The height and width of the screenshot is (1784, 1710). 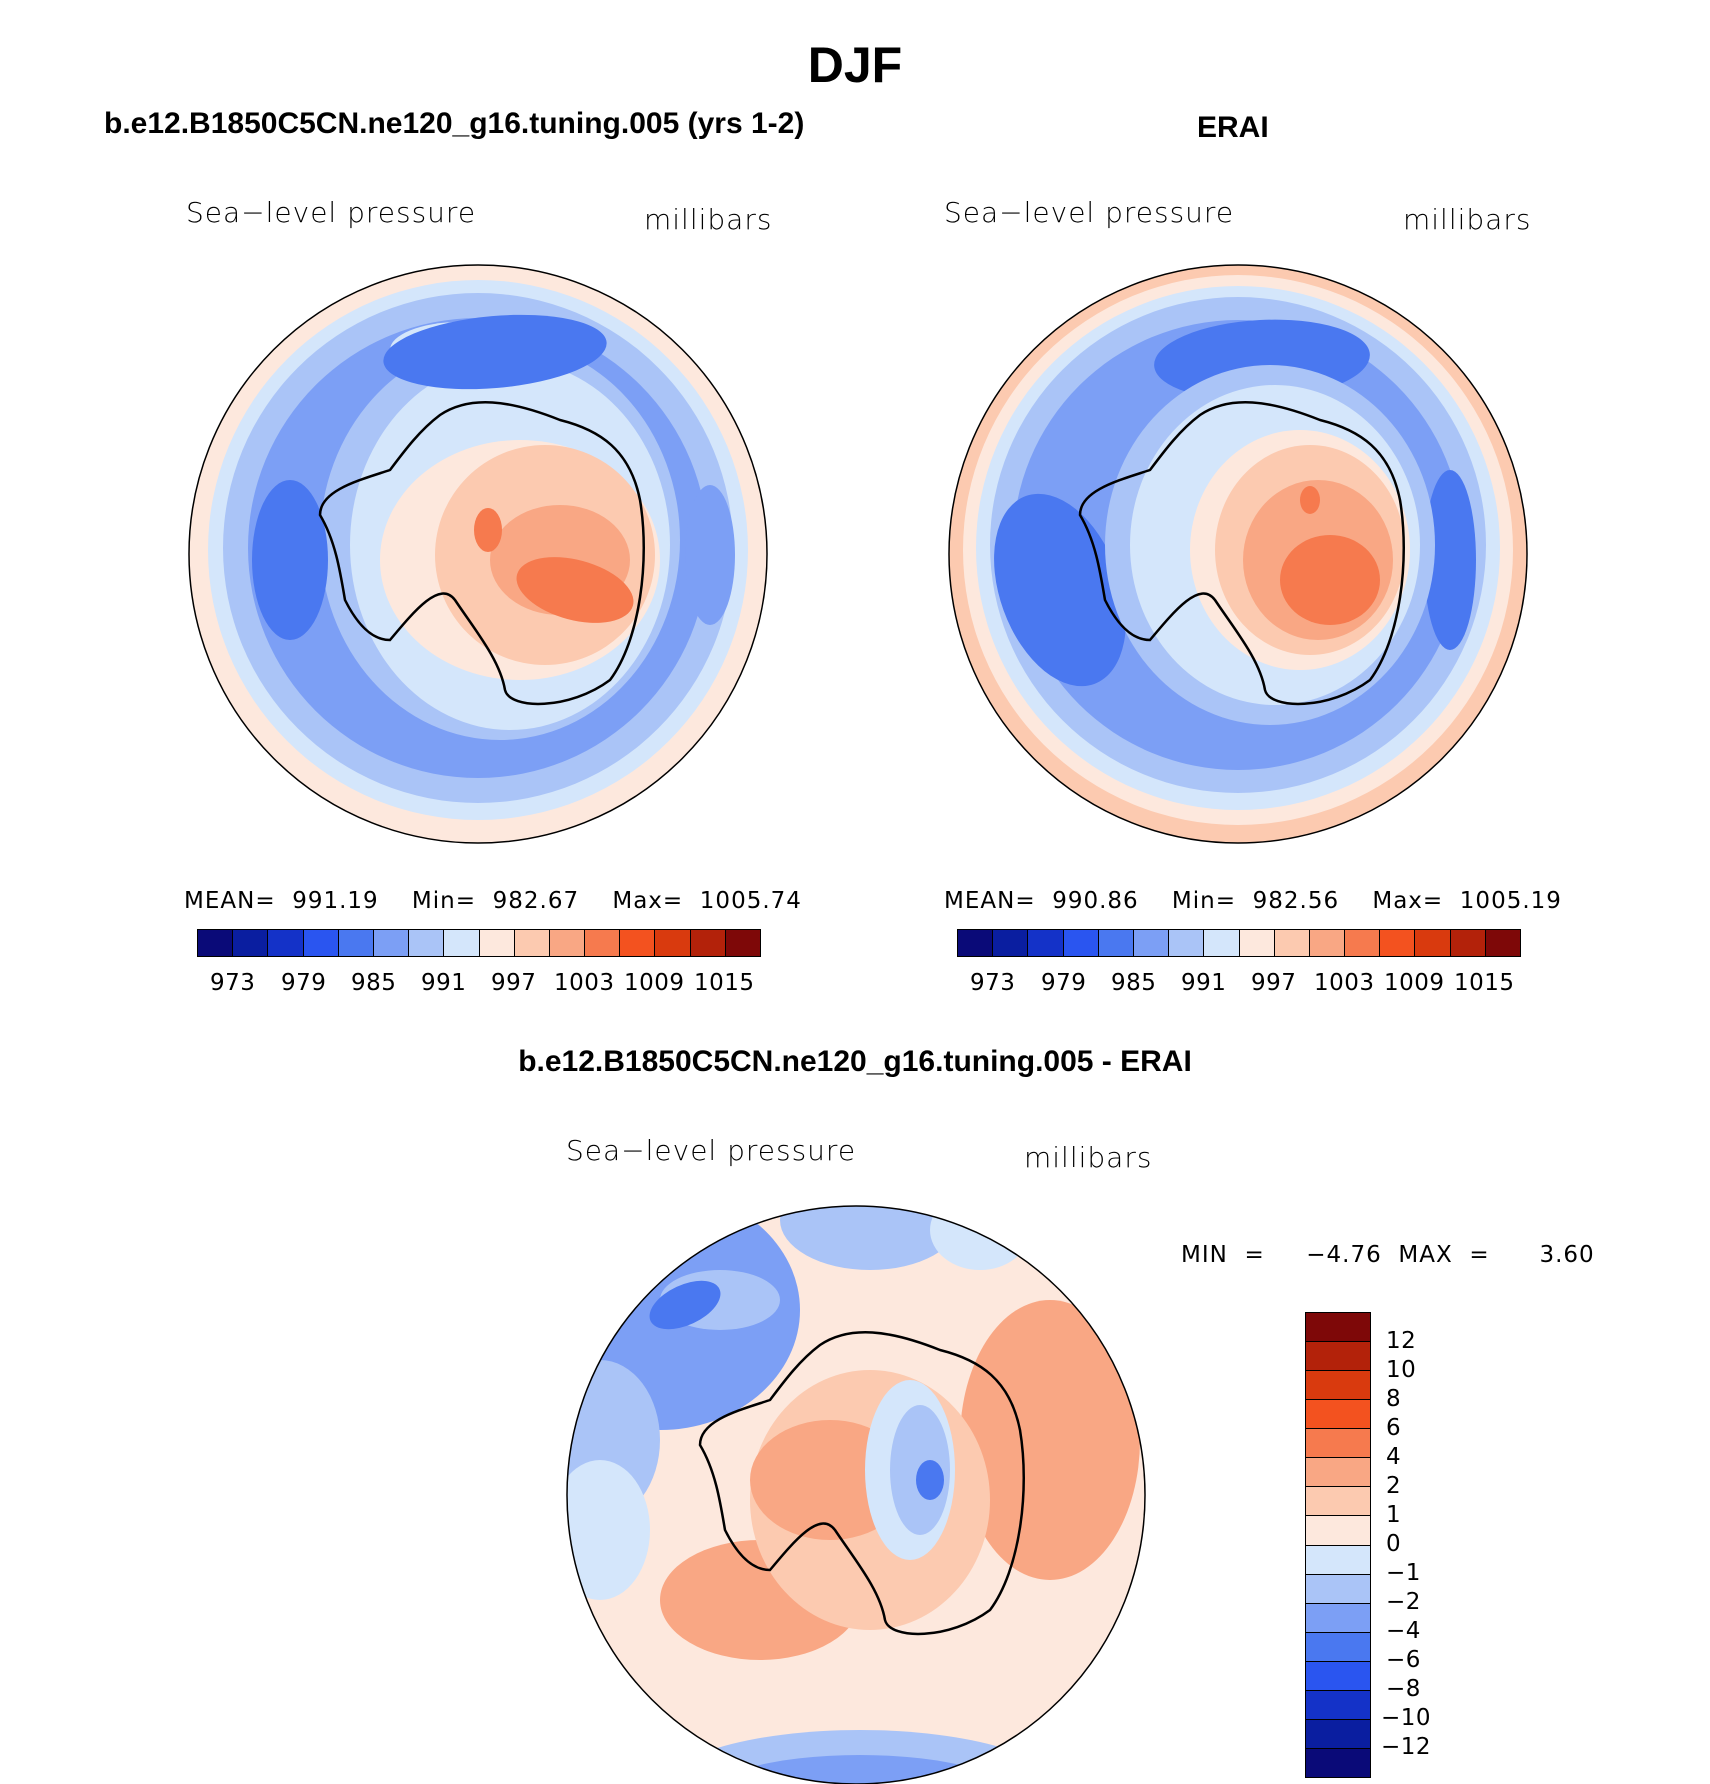 What do you see at coordinates (1401, 1341) in the screenshot?
I see `diff-colorbar-tick: 12` at bounding box center [1401, 1341].